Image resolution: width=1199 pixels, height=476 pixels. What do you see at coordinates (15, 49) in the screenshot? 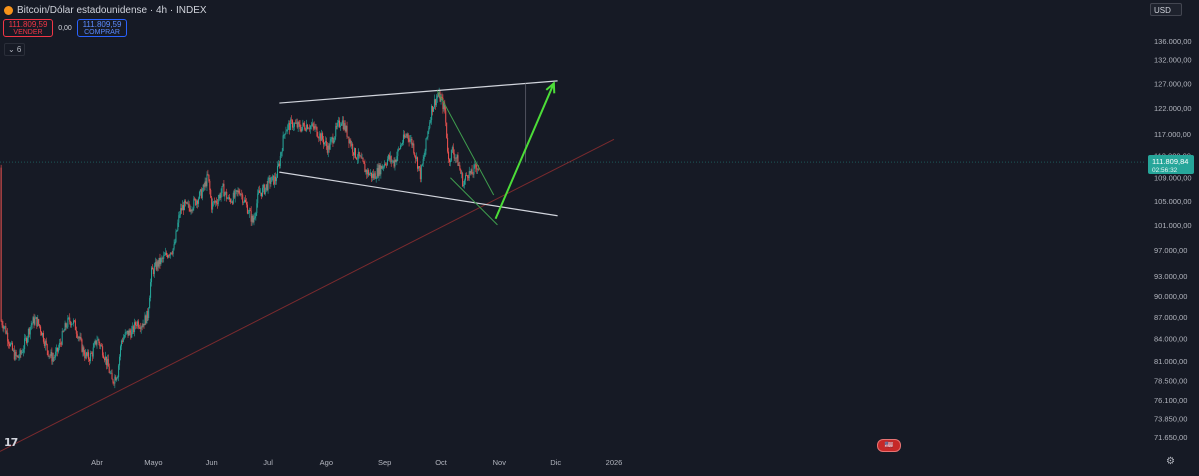
I see `indicators-toggle: ⌄ 6` at bounding box center [15, 49].